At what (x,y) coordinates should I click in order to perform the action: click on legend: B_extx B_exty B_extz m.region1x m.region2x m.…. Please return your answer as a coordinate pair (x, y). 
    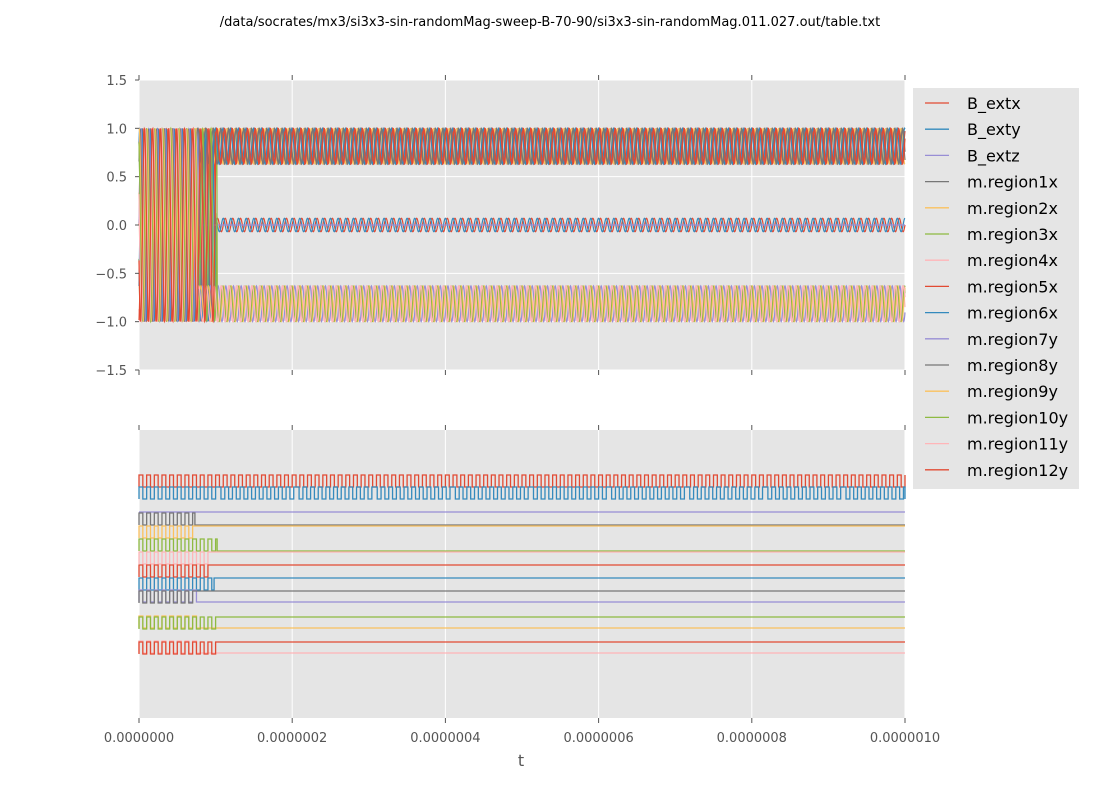
    Looking at the image, I should click on (996, 288).